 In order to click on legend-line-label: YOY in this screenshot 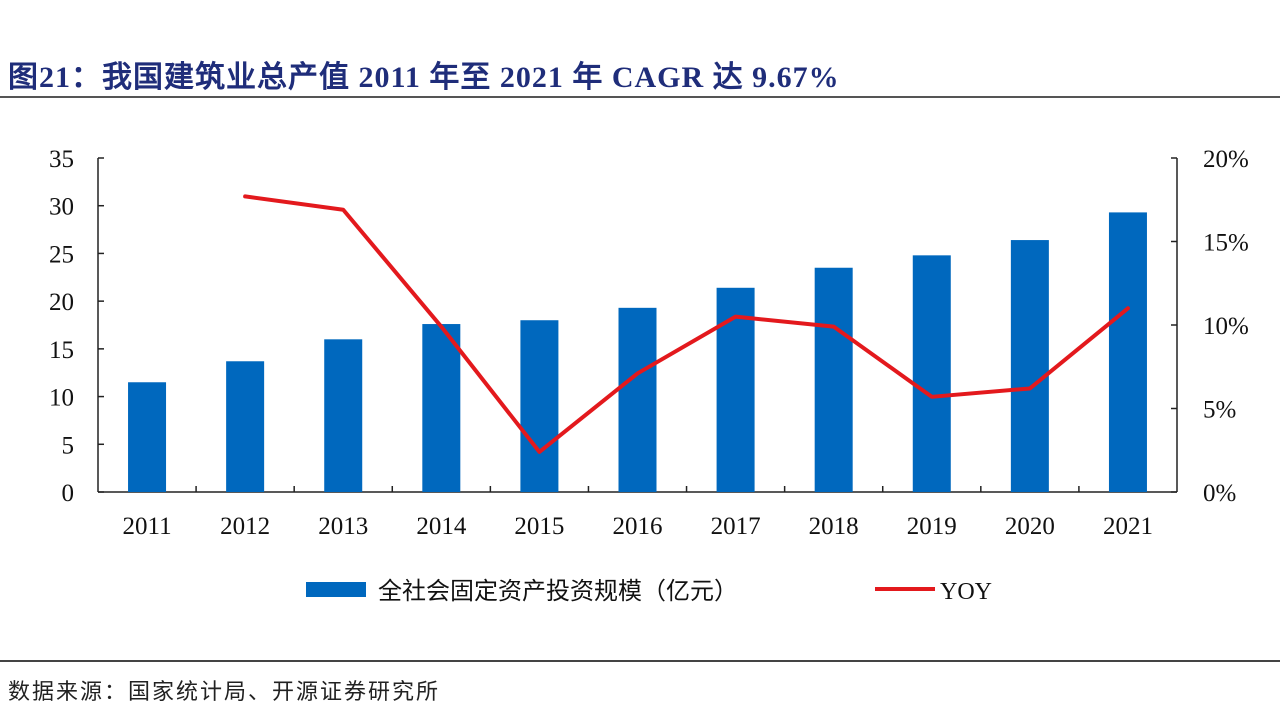, I will do `click(966, 592)`.